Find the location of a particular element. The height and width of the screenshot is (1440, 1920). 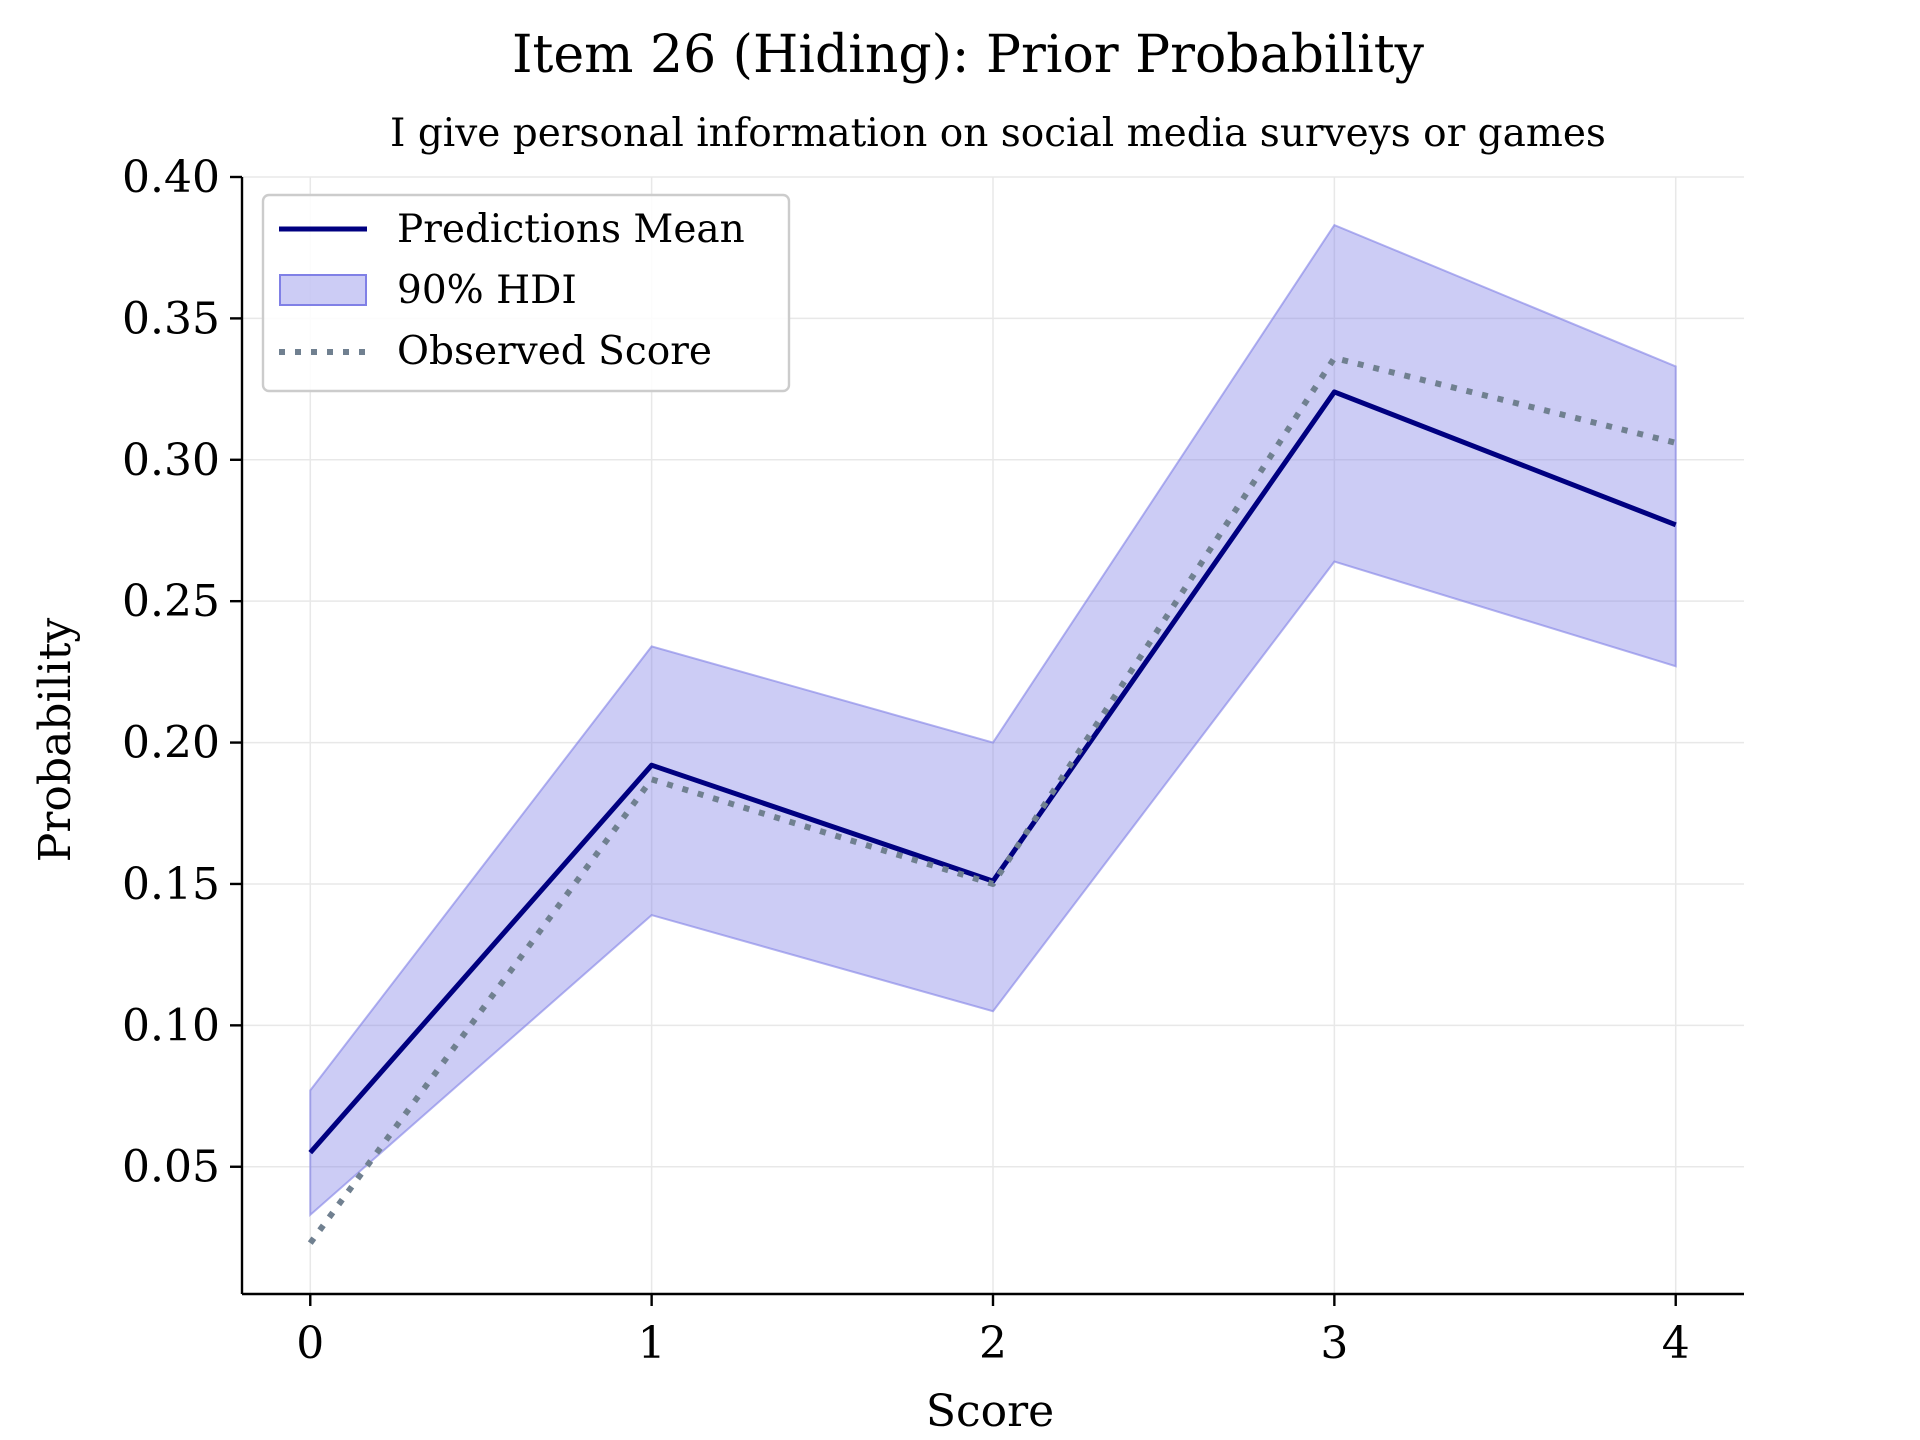

legend-label-predictions-mean: Predictions Mean is located at coordinates (571, 229).